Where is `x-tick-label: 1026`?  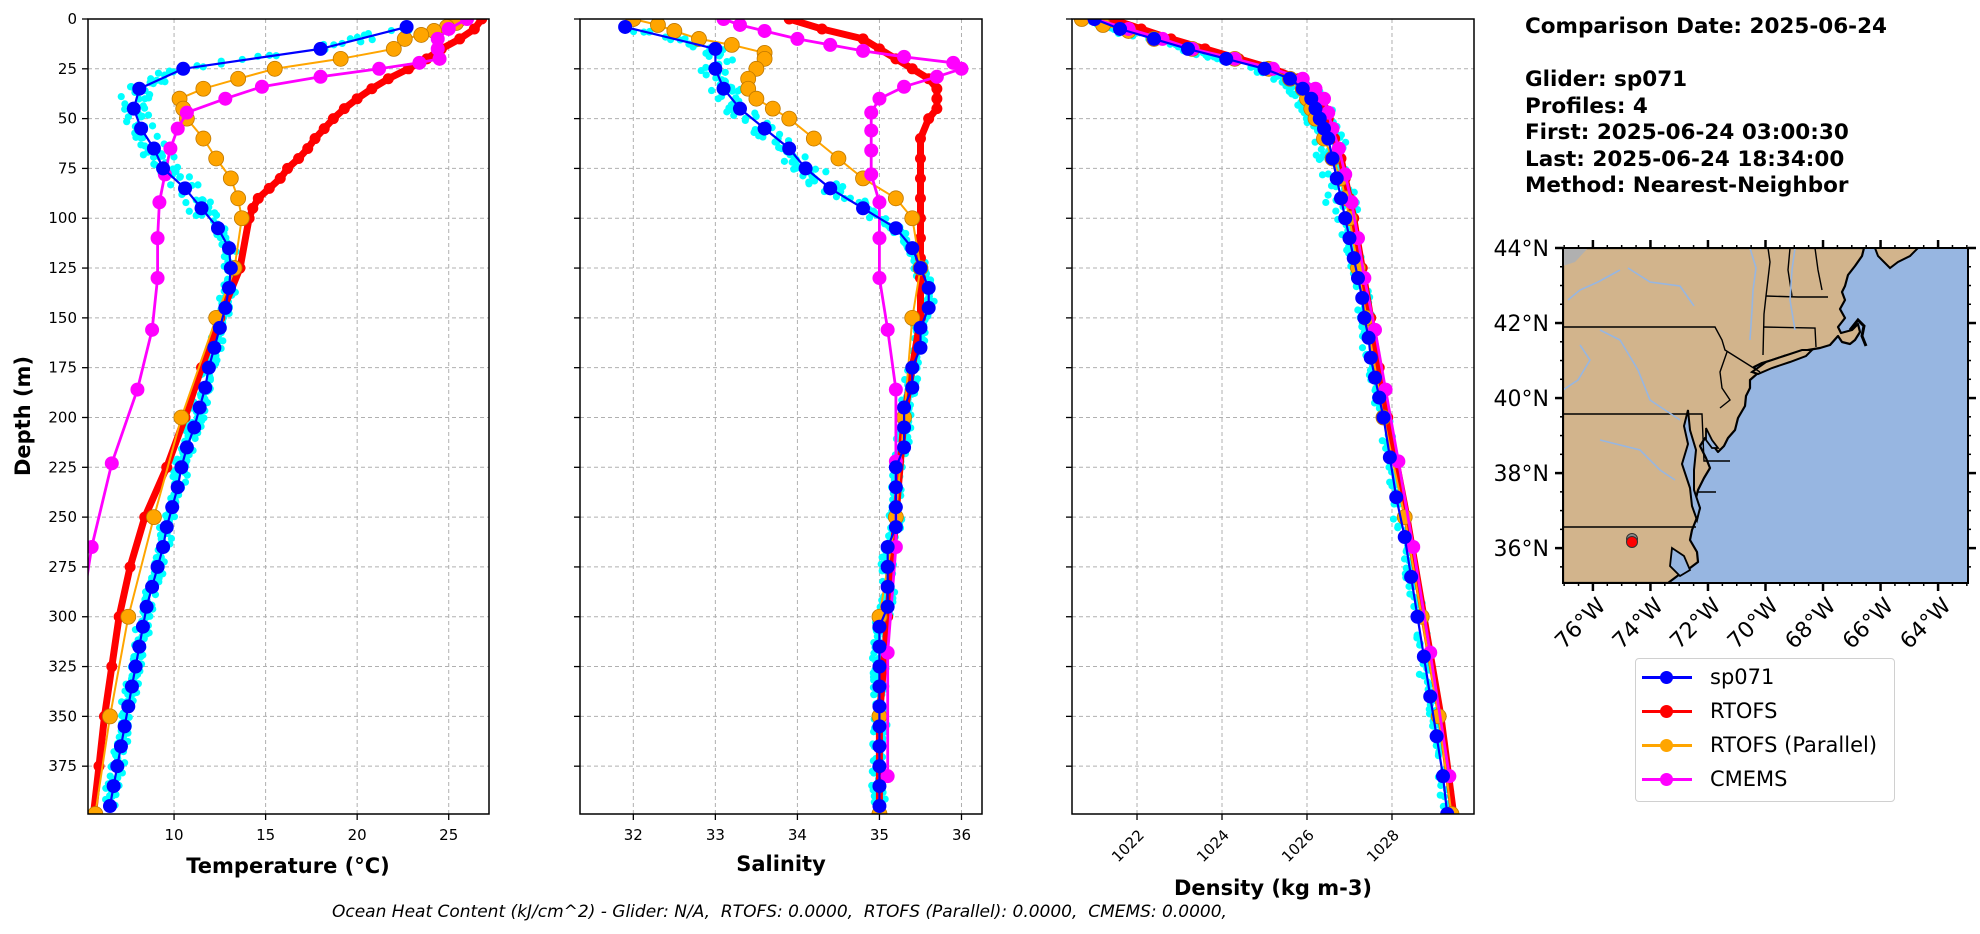 x-tick-label: 1026 is located at coordinates (1298, 846).